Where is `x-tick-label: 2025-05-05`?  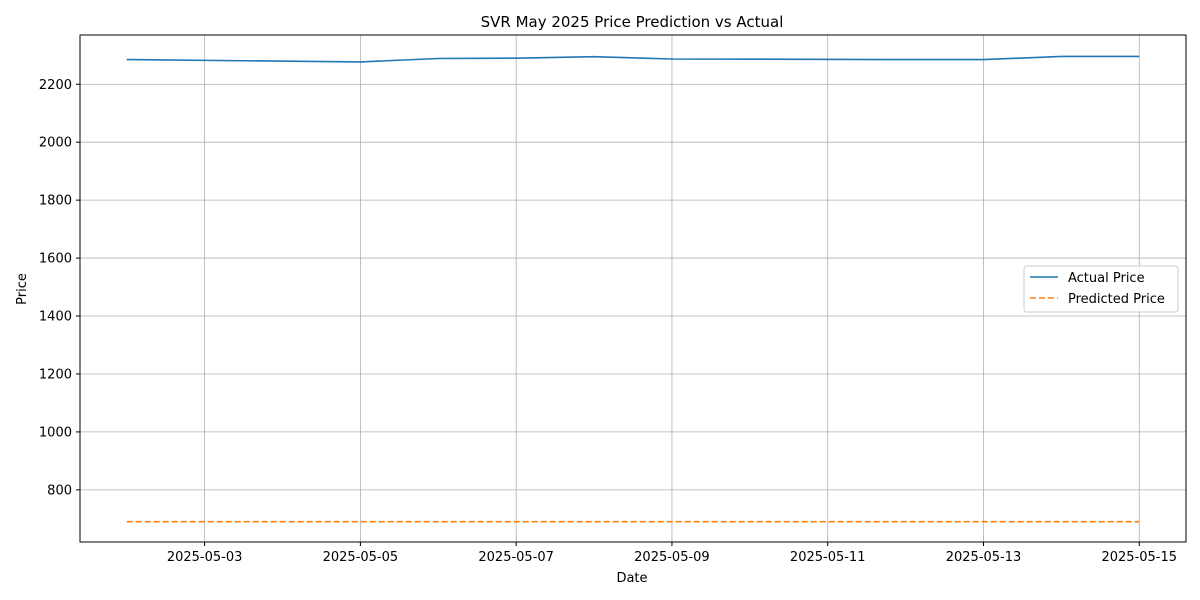 x-tick-label: 2025-05-05 is located at coordinates (361, 557).